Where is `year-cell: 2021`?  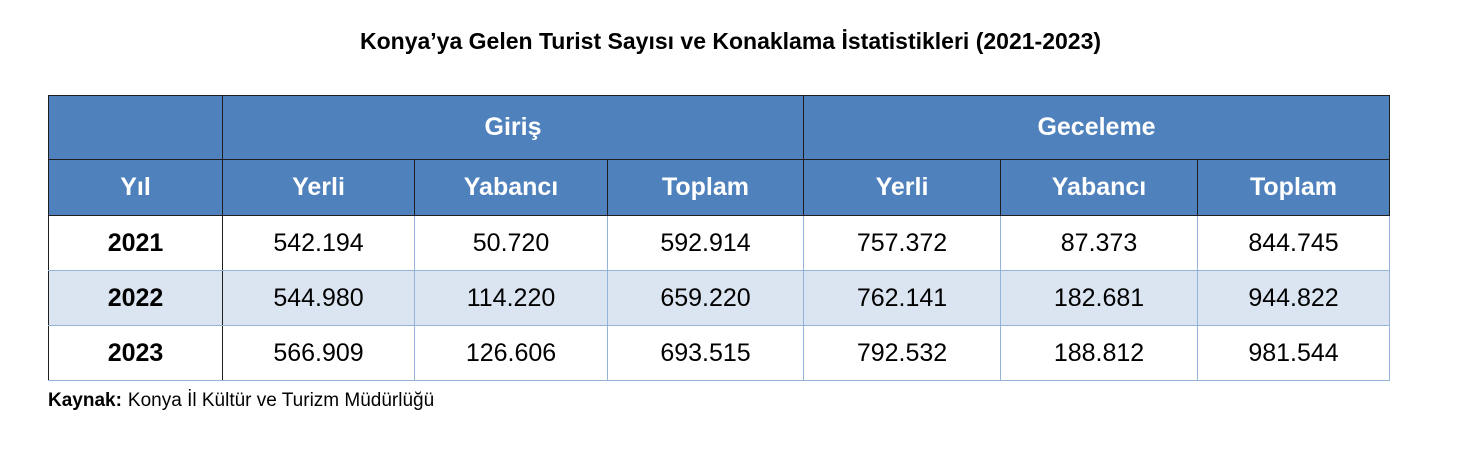 year-cell: 2021 is located at coordinates (135, 243).